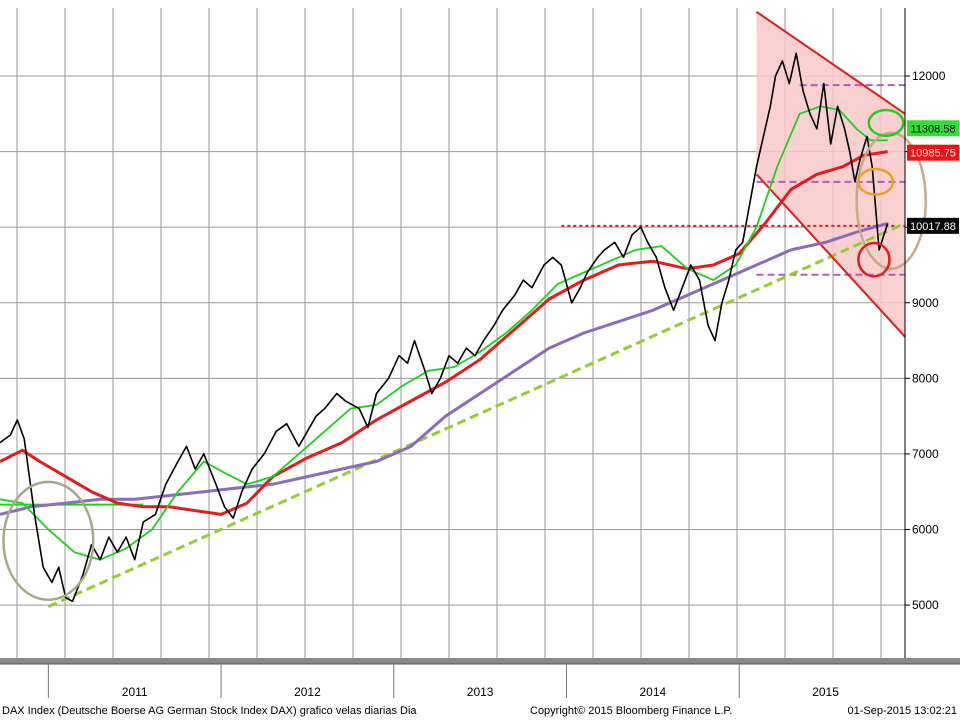 The width and height of the screenshot is (960, 720). What do you see at coordinates (135, 692) in the screenshot?
I see `x-tick-label: 2011` at bounding box center [135, 692].